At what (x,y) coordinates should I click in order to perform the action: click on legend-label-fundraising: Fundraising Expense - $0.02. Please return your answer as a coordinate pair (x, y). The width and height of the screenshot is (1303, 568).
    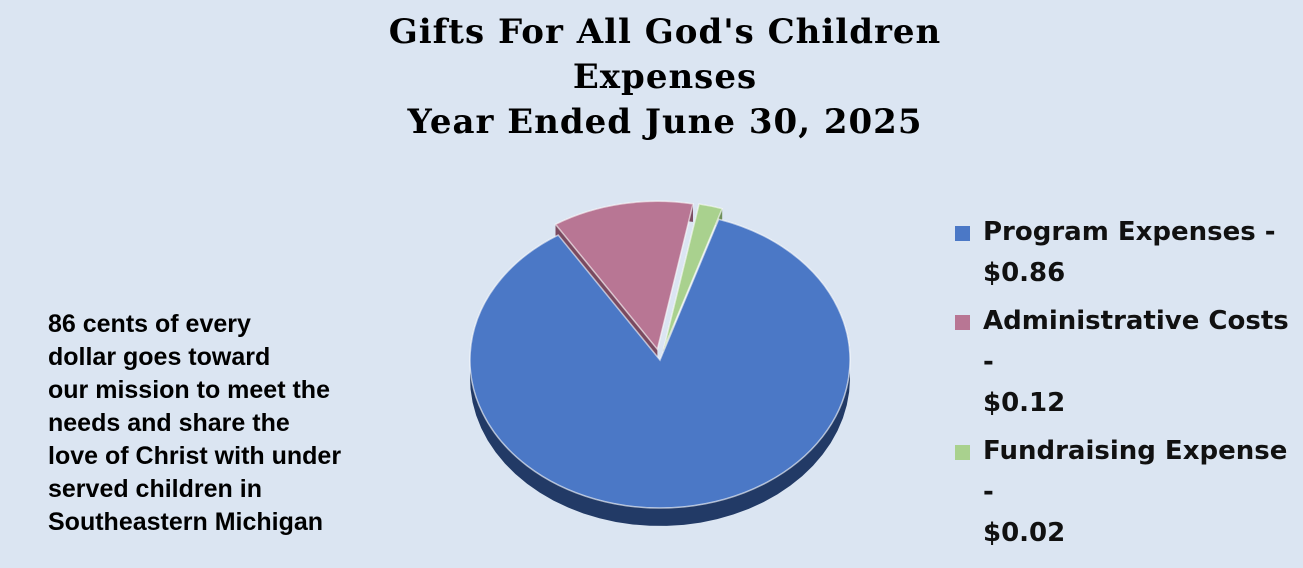
    Looking at the image, I should click on (1135, 492).